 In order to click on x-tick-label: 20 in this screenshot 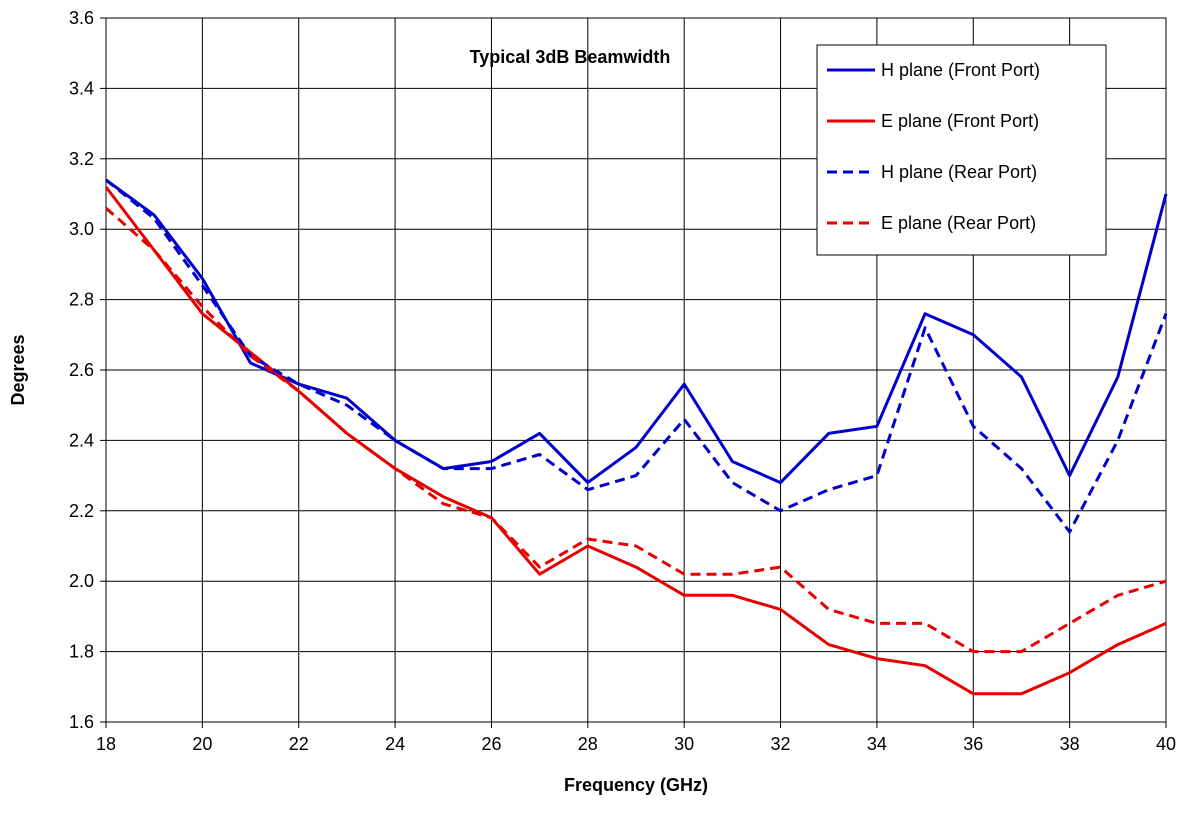, I will do `click(202, 744)`.